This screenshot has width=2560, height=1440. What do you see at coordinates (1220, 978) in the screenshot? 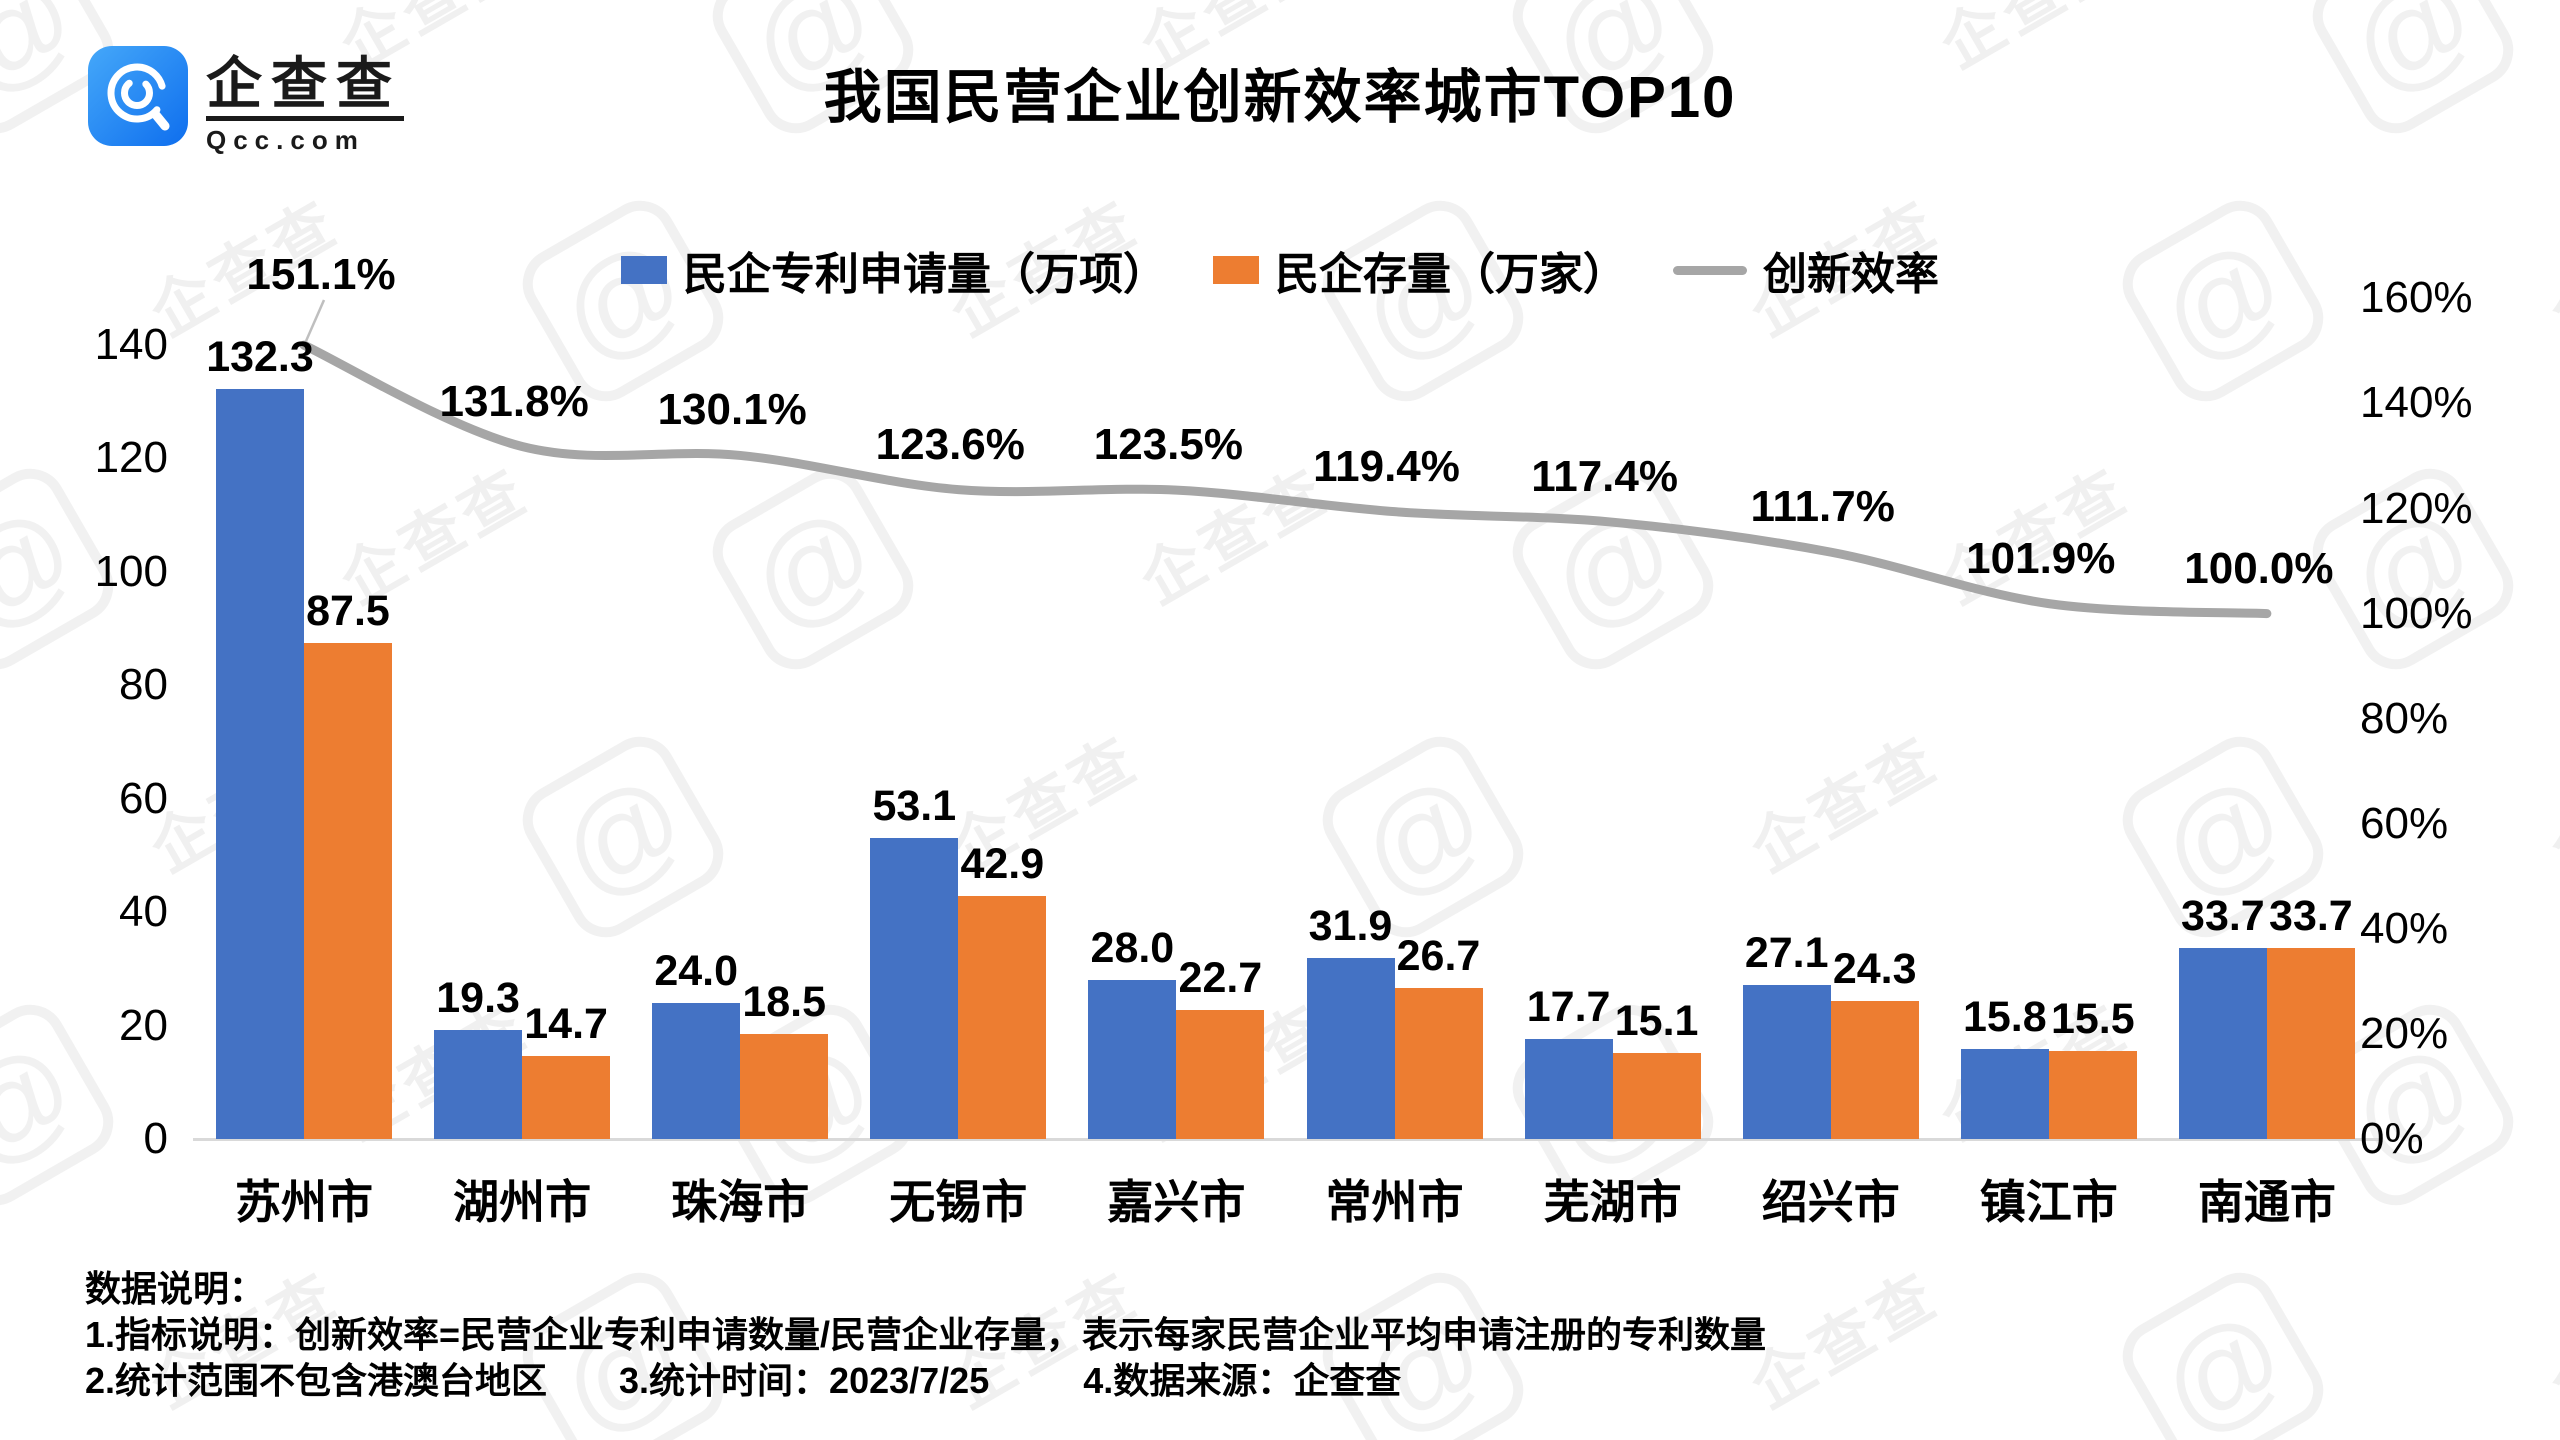
I see `bar-value-label: 22.7` at bounding box center [1220, 978].